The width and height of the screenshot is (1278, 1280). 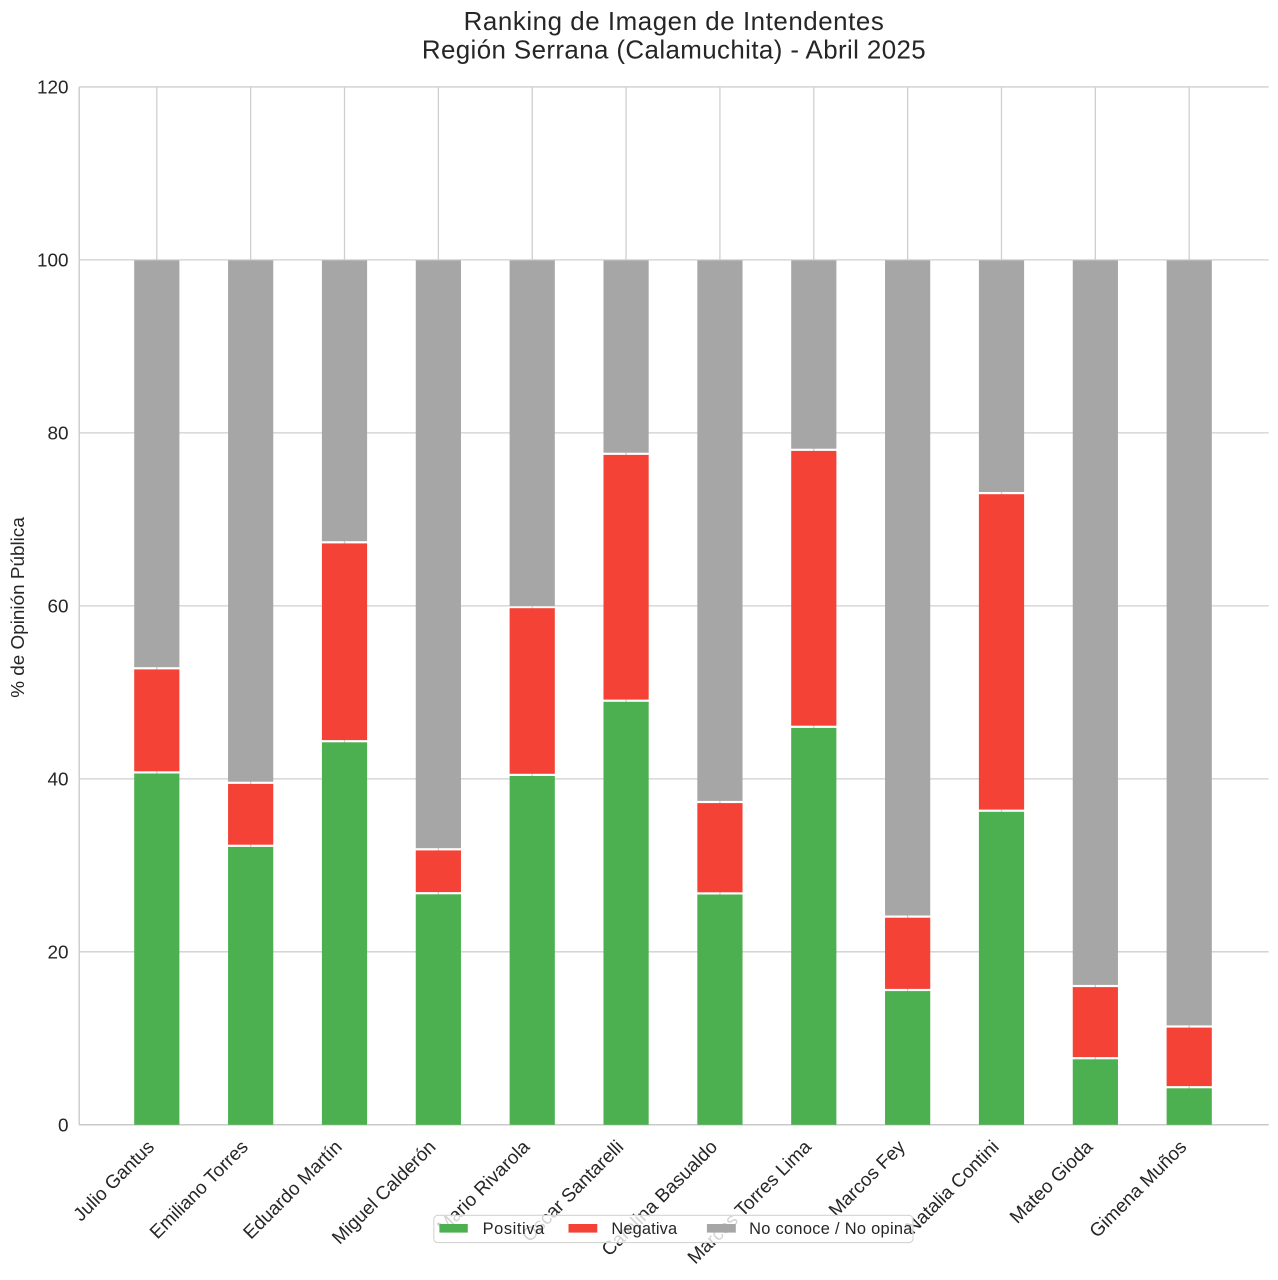 What do you see at coordinates (57, 434) in the screenshot?
I see `svg-text: 80` at bounding box center [57, 434].